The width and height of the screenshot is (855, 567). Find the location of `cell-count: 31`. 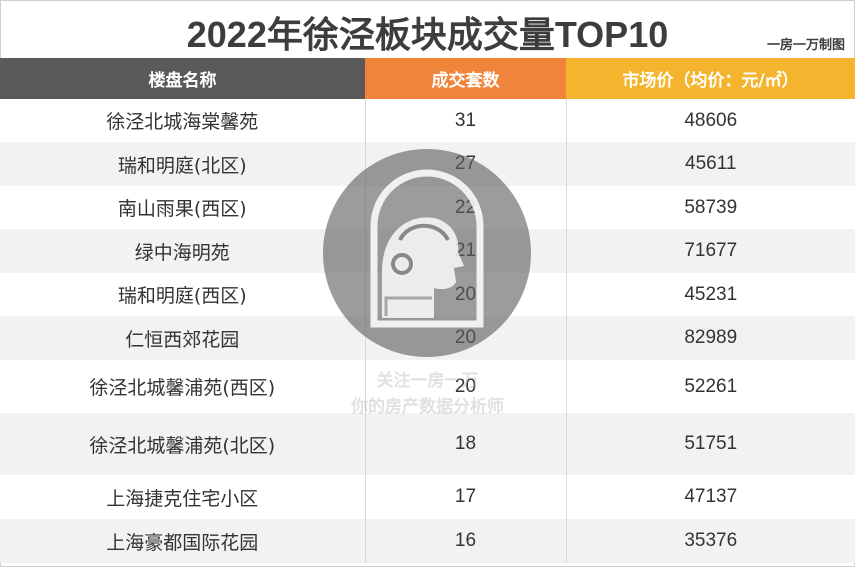

cell-count: 31 is located at coordinates (465, 120).